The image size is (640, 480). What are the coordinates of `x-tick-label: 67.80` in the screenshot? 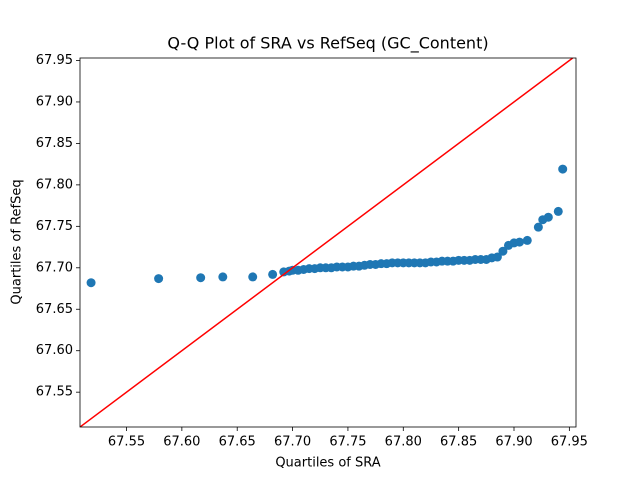 It's located at (403, 442).